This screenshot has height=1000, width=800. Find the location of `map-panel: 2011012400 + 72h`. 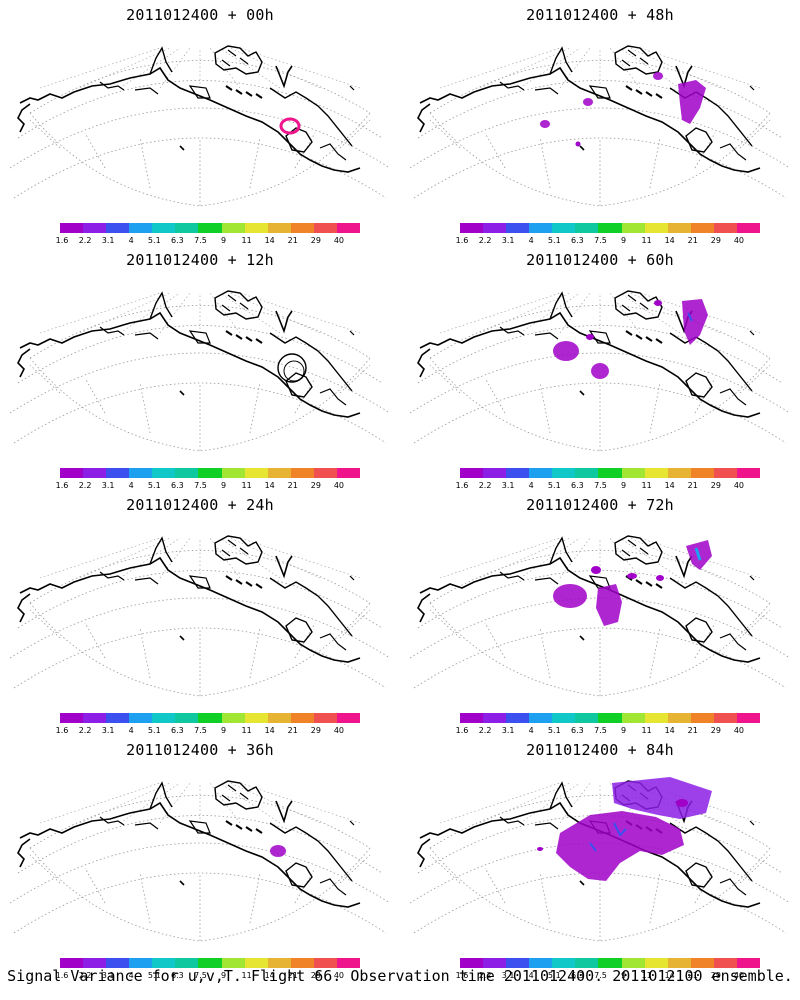

map-panel: 2011012400 + 72h is located at coordinates (600, 612).